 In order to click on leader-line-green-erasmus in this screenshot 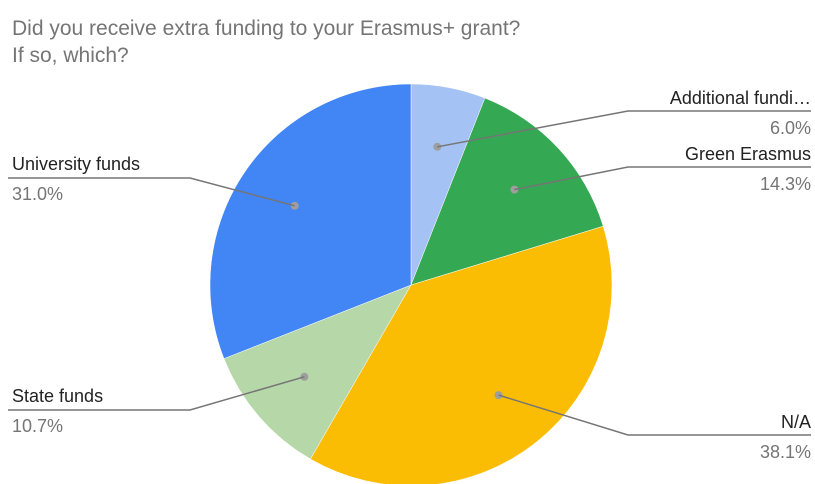, I will do `click(662, 178)`.